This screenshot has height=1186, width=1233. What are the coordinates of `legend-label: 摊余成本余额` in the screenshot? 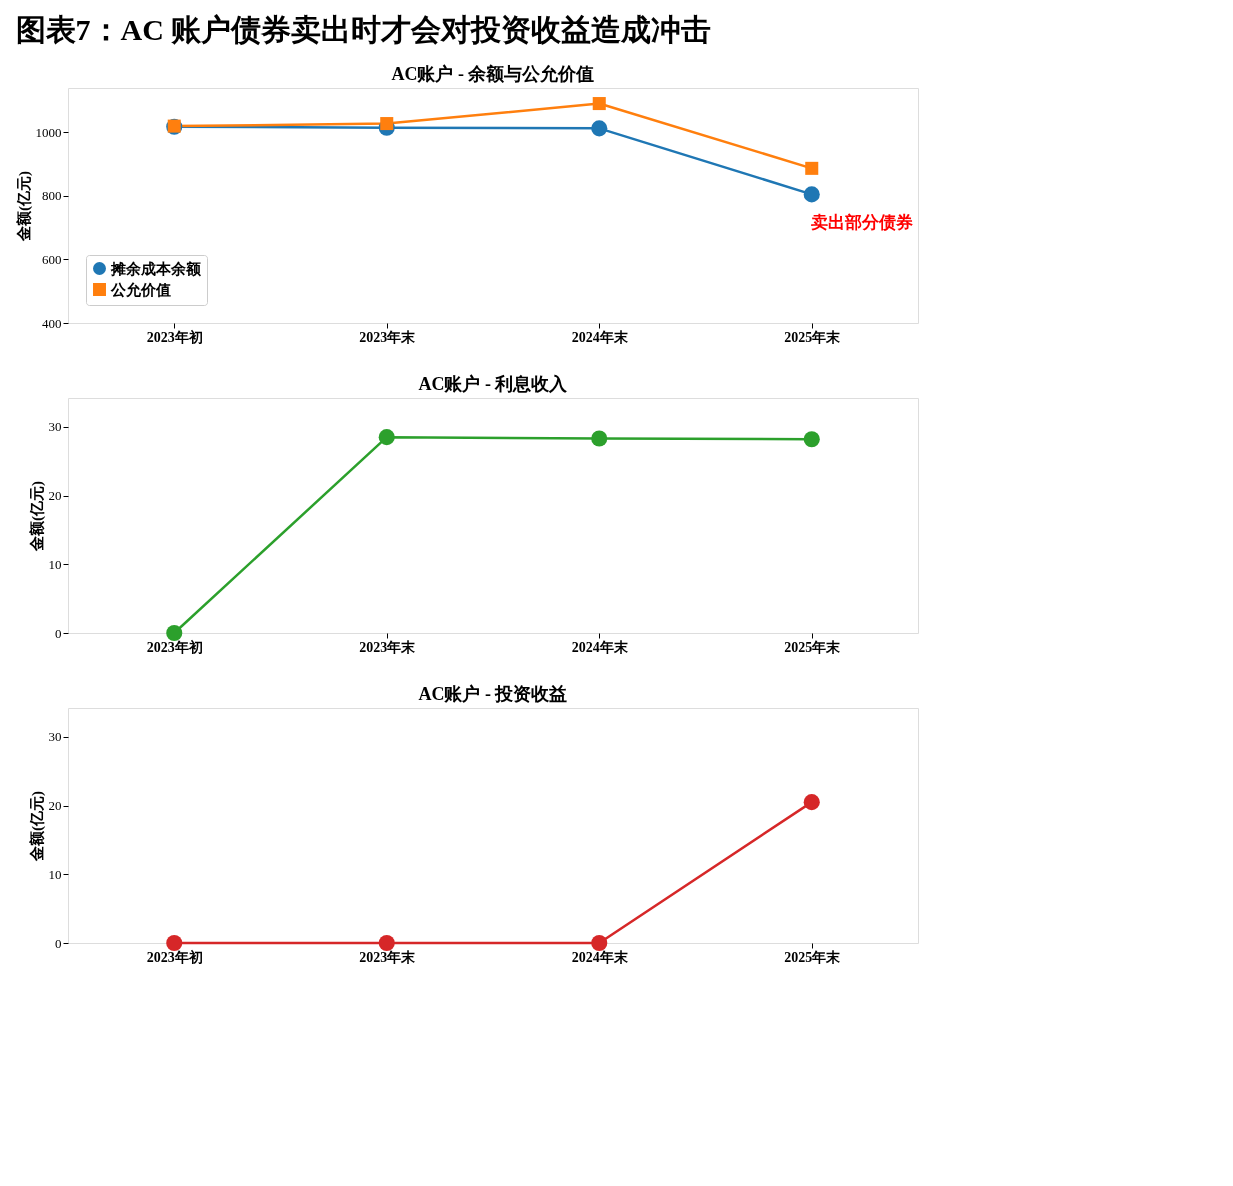 It's located at (156, 268).